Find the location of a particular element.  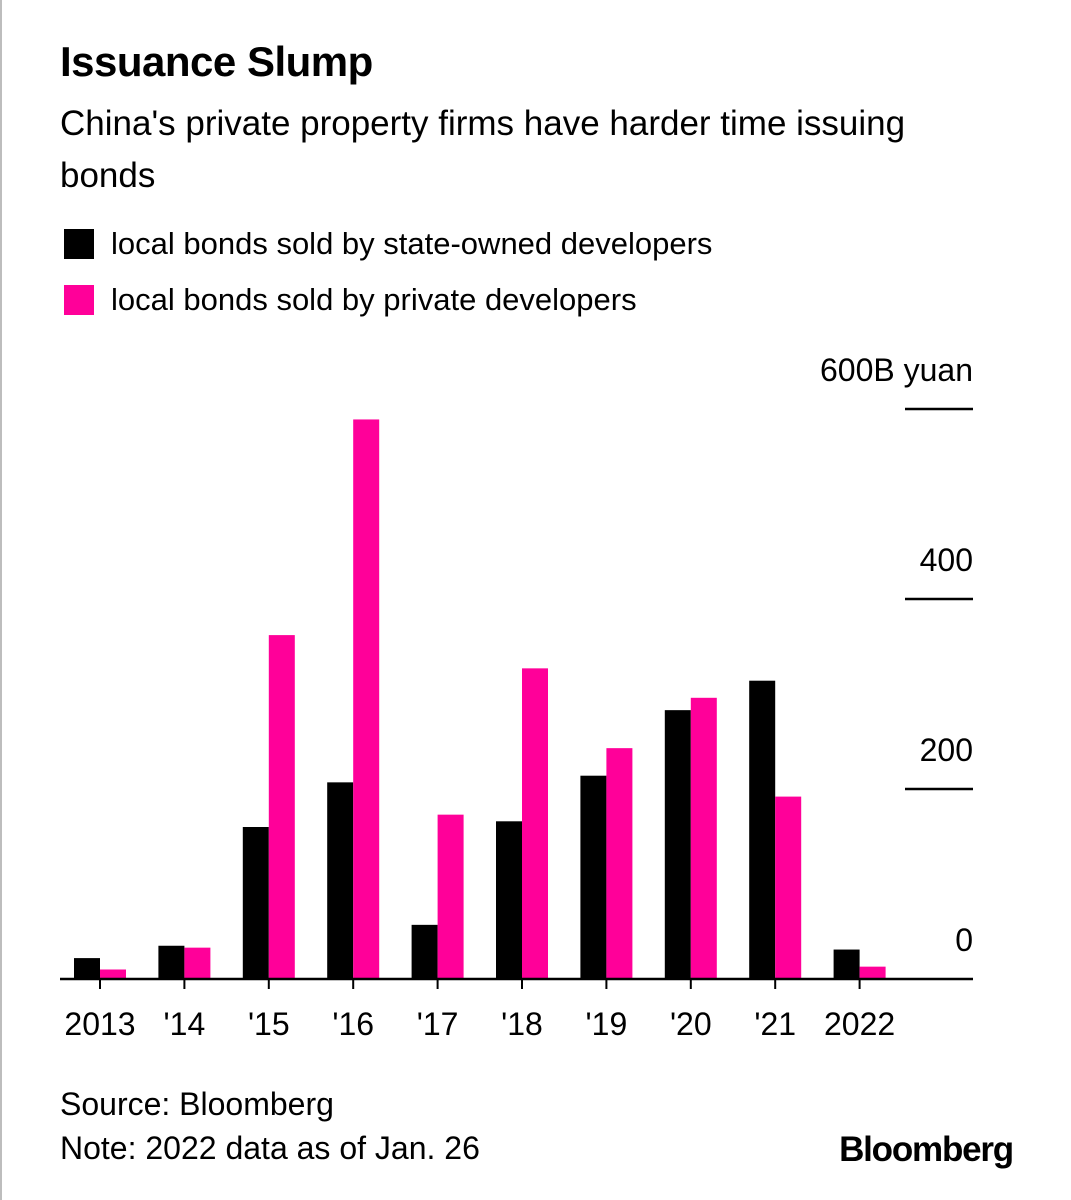

source-note: Source: Bloomberg is located at coordinates (197, 1104).